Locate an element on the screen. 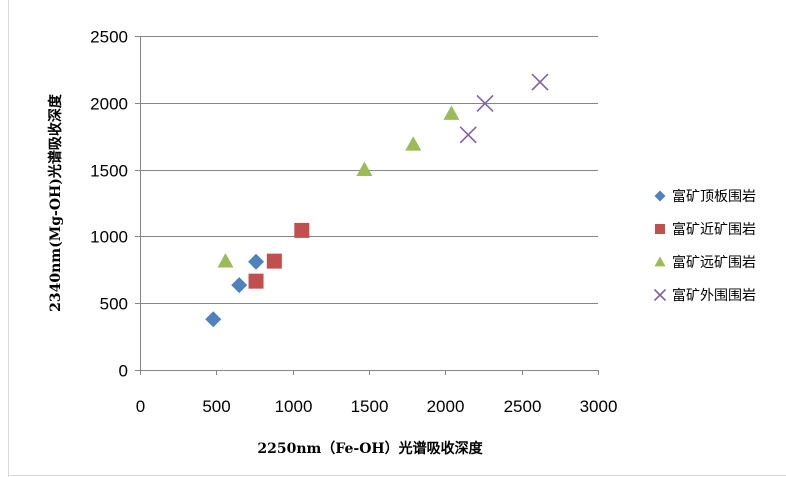 This screenshot has height=477, width=786. x-tick-label: 3000 is located at coordinates (599, 406).